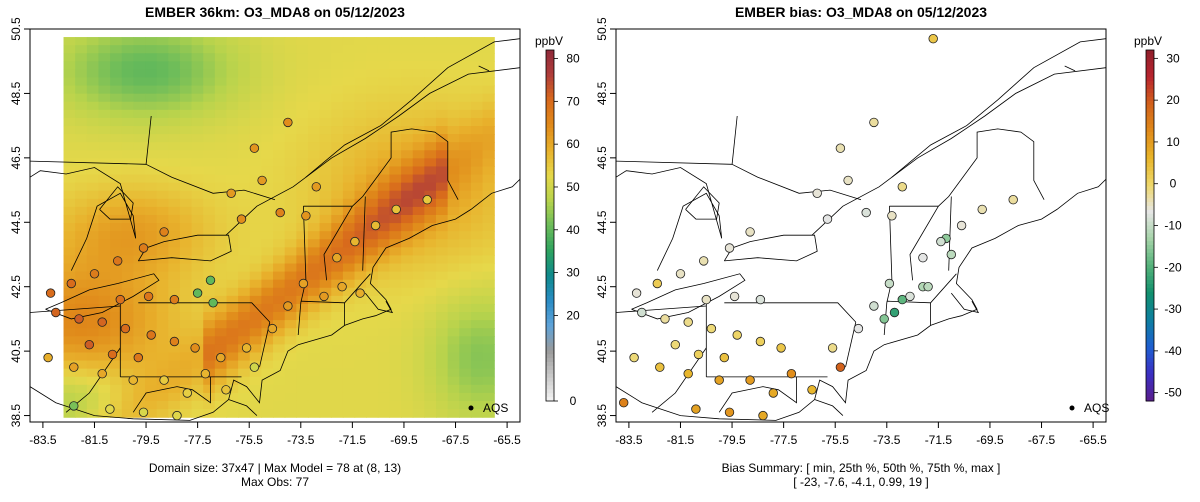 This screenshot has height=502, width=1200. I want to click on left-colorbar-tick-label: 70, so click(573, 101).